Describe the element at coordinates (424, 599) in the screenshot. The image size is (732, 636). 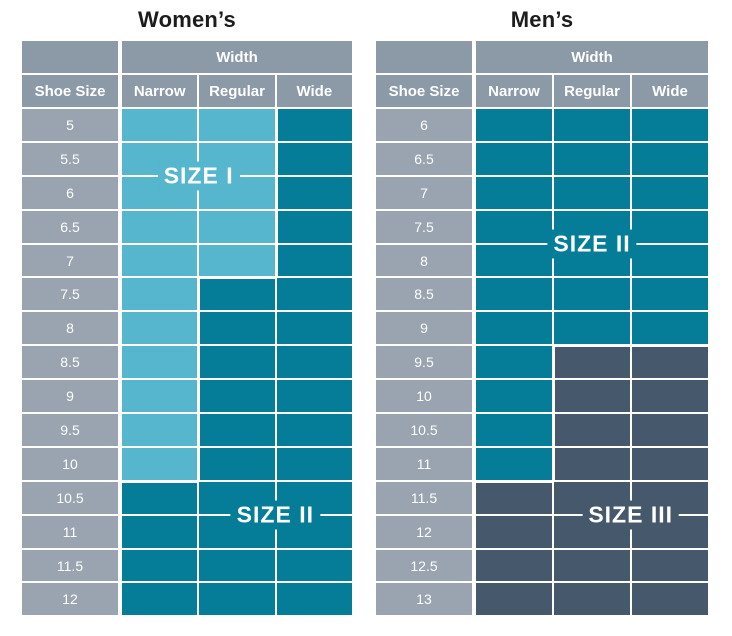
I see `shoe-size-label: 13` at that location.